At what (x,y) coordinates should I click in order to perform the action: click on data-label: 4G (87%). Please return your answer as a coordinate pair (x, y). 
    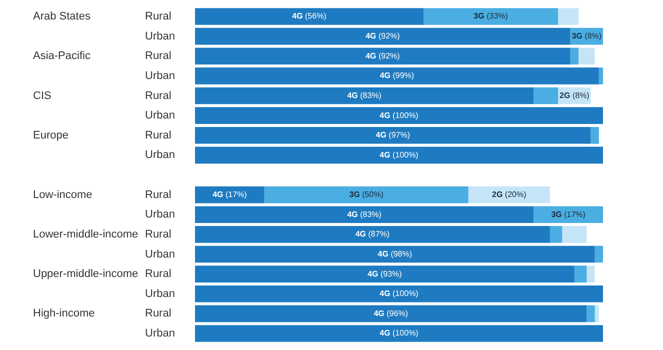
    Looking at the image, I should click on (372, 234).